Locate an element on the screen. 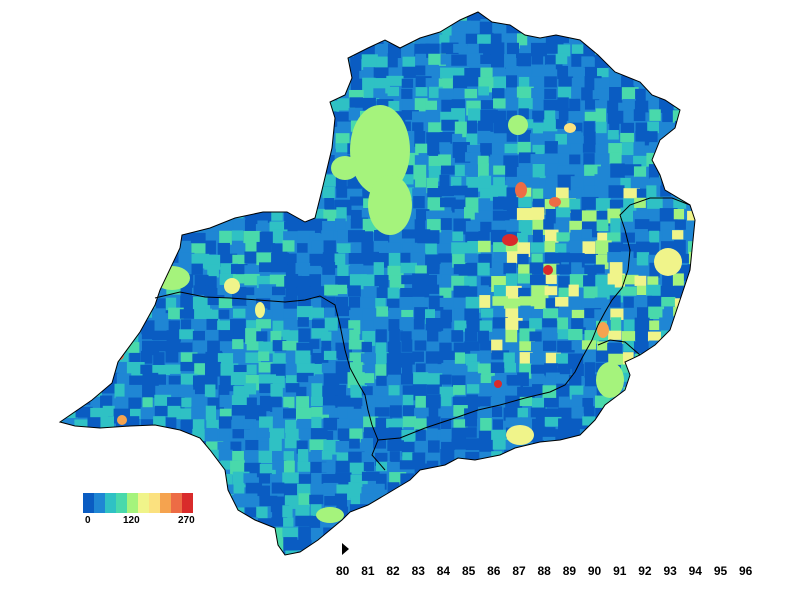  year-85: 85 is located at coordinates (468, 571).